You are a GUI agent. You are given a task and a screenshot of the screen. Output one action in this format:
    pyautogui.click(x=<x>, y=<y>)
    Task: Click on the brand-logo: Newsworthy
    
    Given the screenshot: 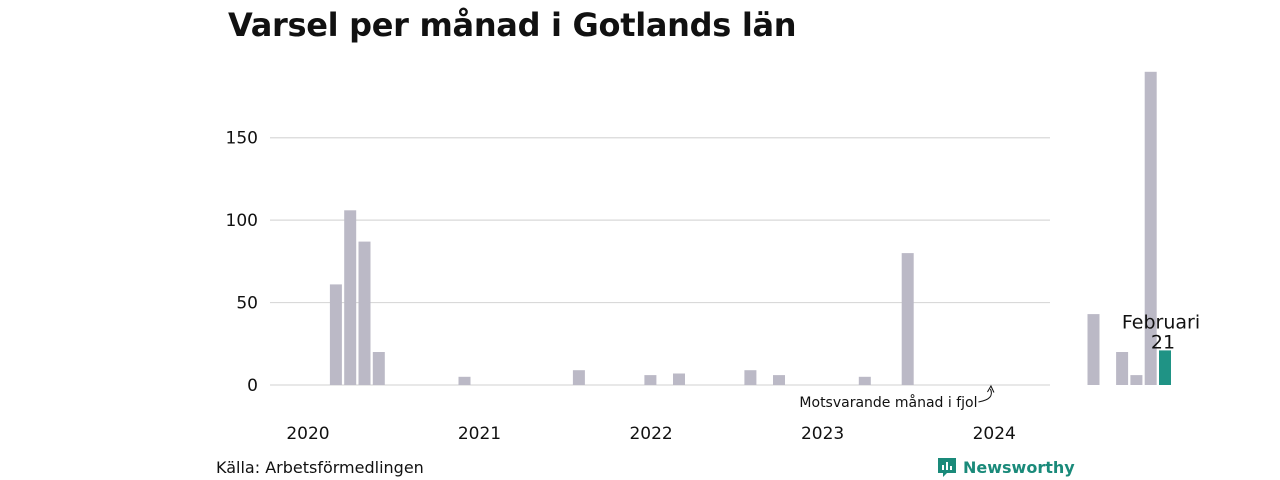 What is the action you would take?
    pyautogui.click(x=1006, y=467)
    